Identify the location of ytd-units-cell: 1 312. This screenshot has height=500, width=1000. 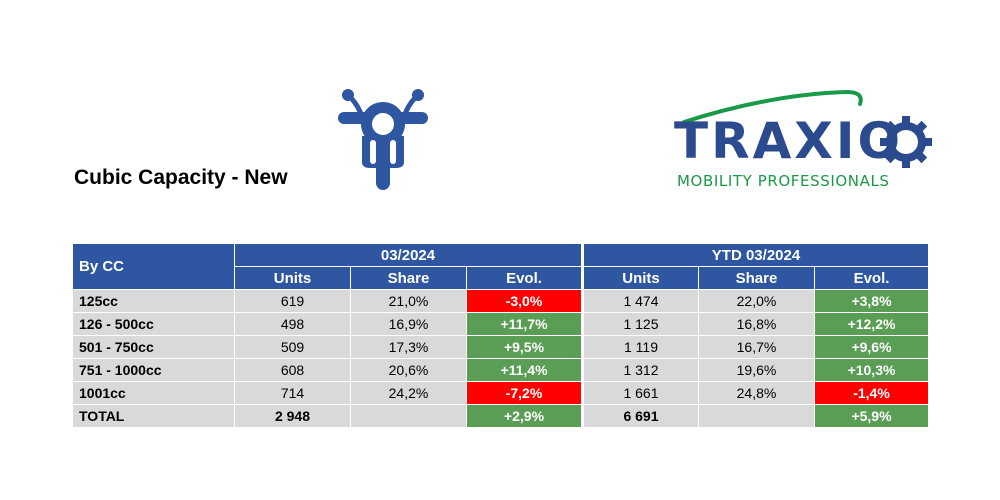
(640, 370).